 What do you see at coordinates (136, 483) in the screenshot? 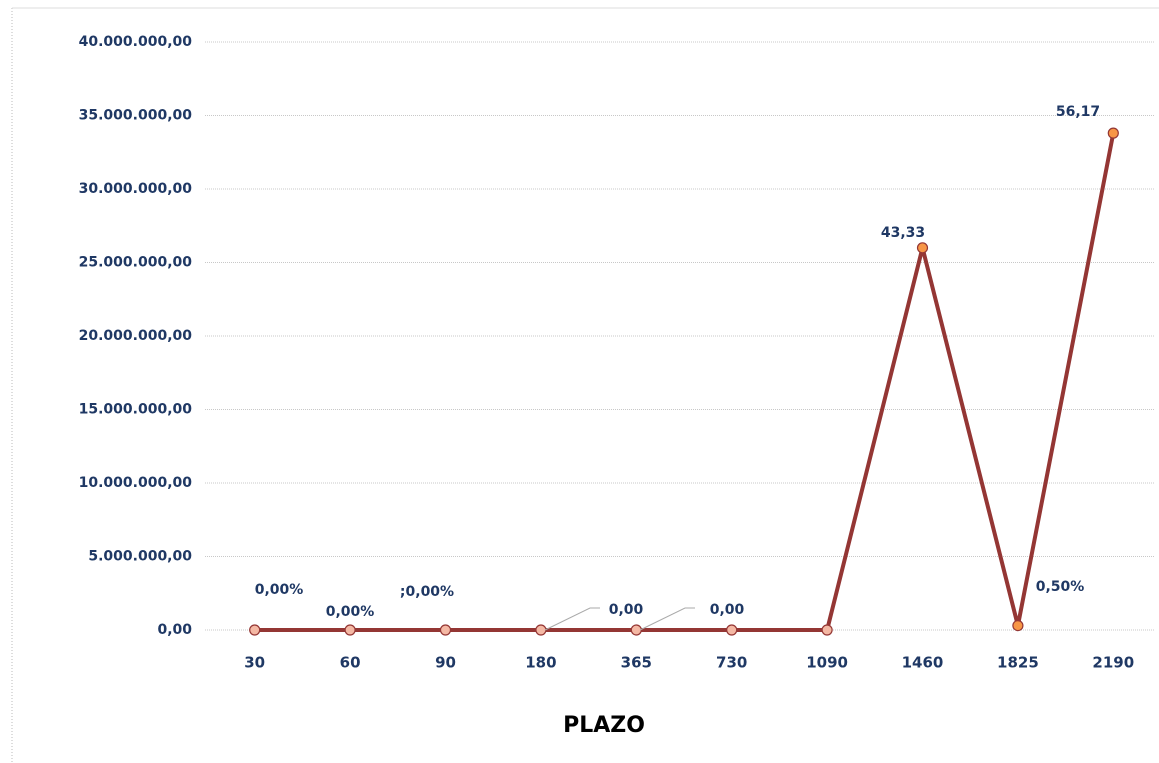
I see `y-tick-label: 10.000.000,00` at bounding box center [136, 483].